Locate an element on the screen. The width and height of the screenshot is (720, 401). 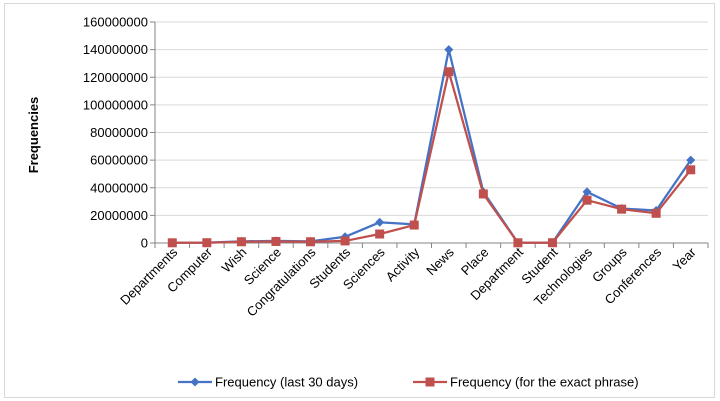
y-tick-label: 120000000 is located at coordinates (115, 77).